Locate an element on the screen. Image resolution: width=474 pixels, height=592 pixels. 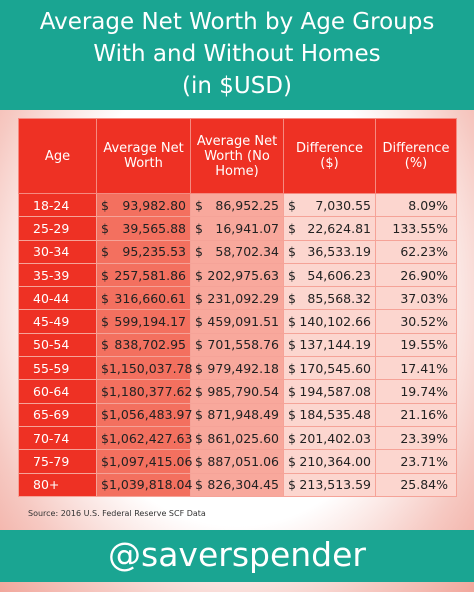
percent-cell: 26.90% is located at coordinates (416, 275).